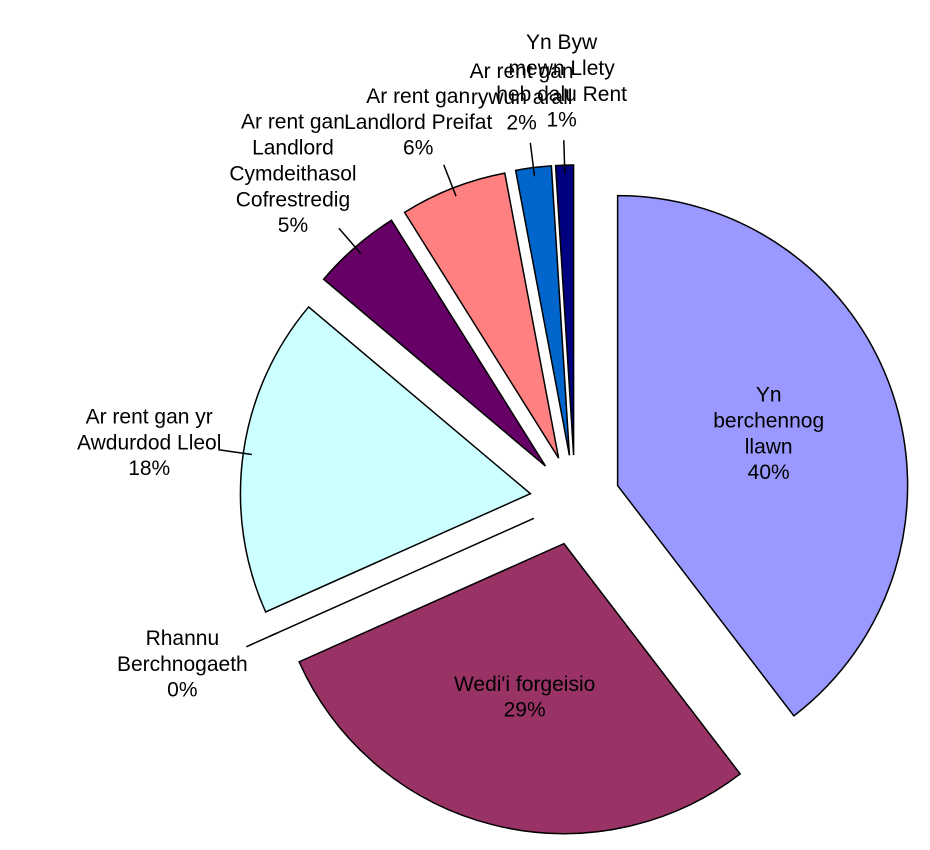  Describe the element at coordinates (293, 225) in the screenshot. I see `value-label: 5%` at that location.